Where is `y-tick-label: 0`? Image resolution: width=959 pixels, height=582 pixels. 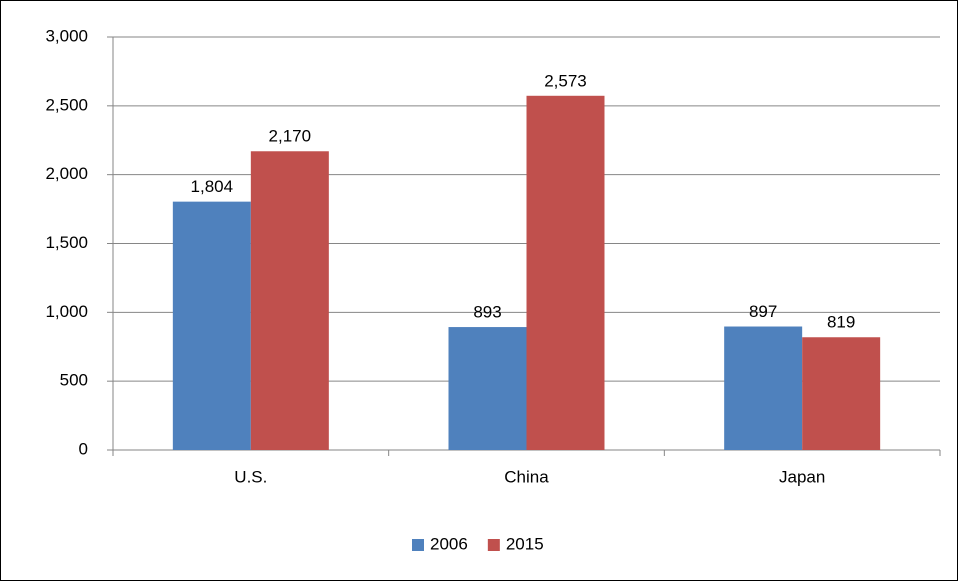 y-tick-label: 0 is located at coordinates (83, 448).